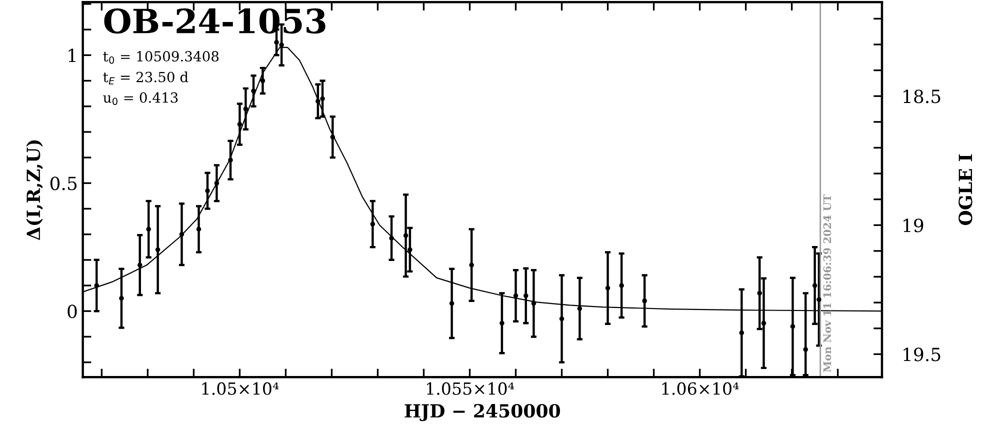 The height and width of the screenshot is (434, 986). What do you see at coordinates (215, 21) in the screenshot?
I see `chart-title: OB-24-1053` at bounding box center [215, 21].